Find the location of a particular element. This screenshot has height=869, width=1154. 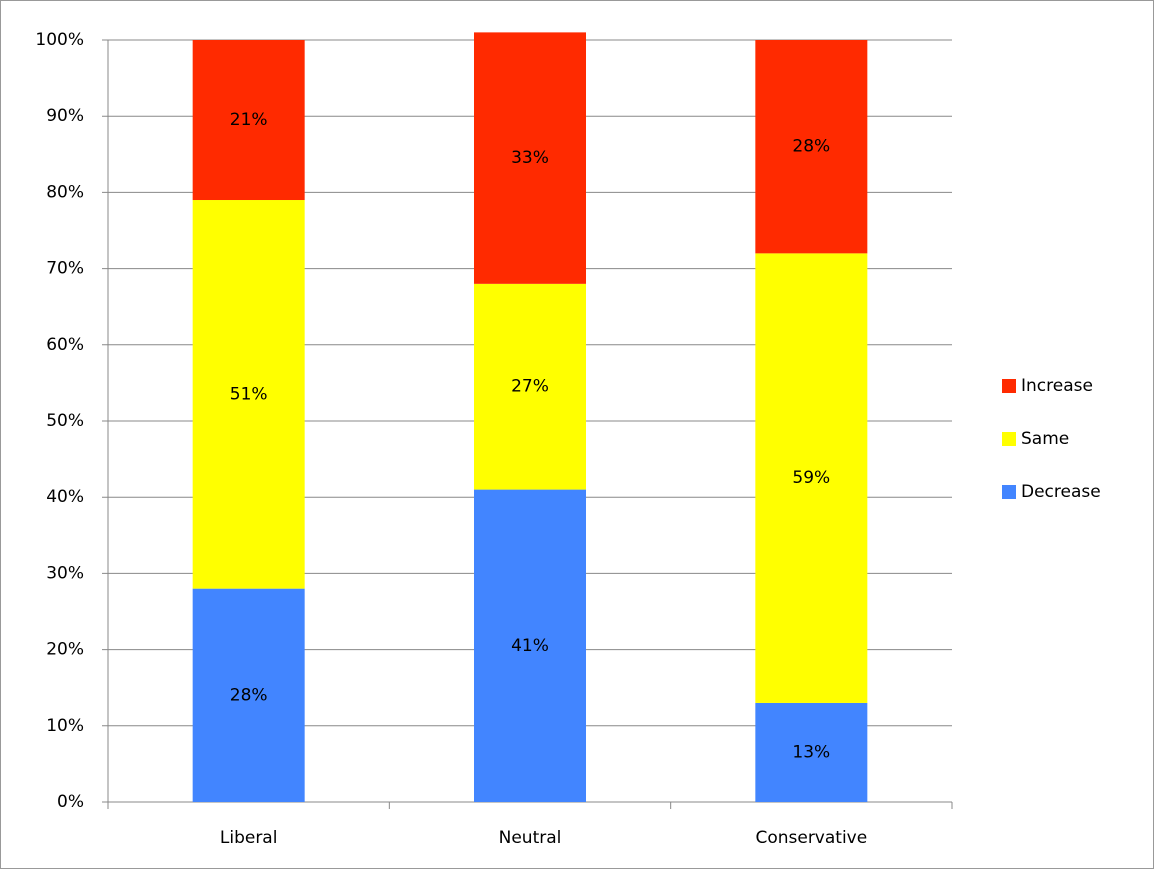

data-label: 33% is located at coordinates (530, 158).